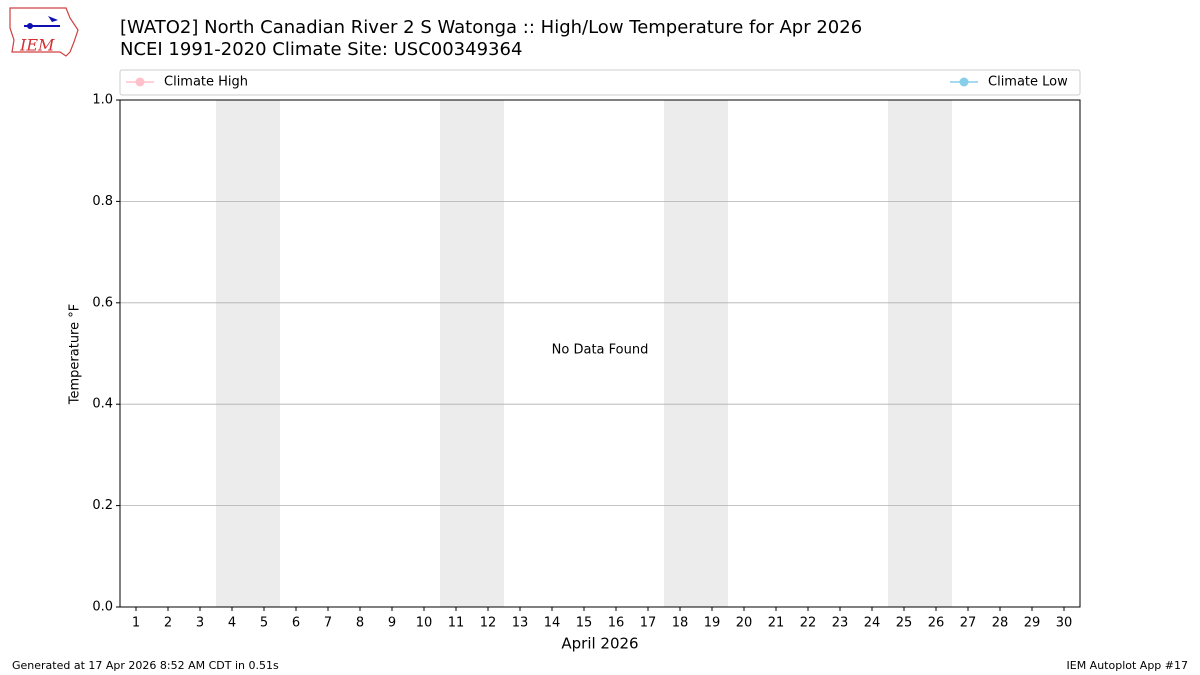 The height and width of the screenshot is (675, 1200). Describe the element at coordinates (102, 404) in the screenshot. I see `y-tick-label: 0.4` at that location.